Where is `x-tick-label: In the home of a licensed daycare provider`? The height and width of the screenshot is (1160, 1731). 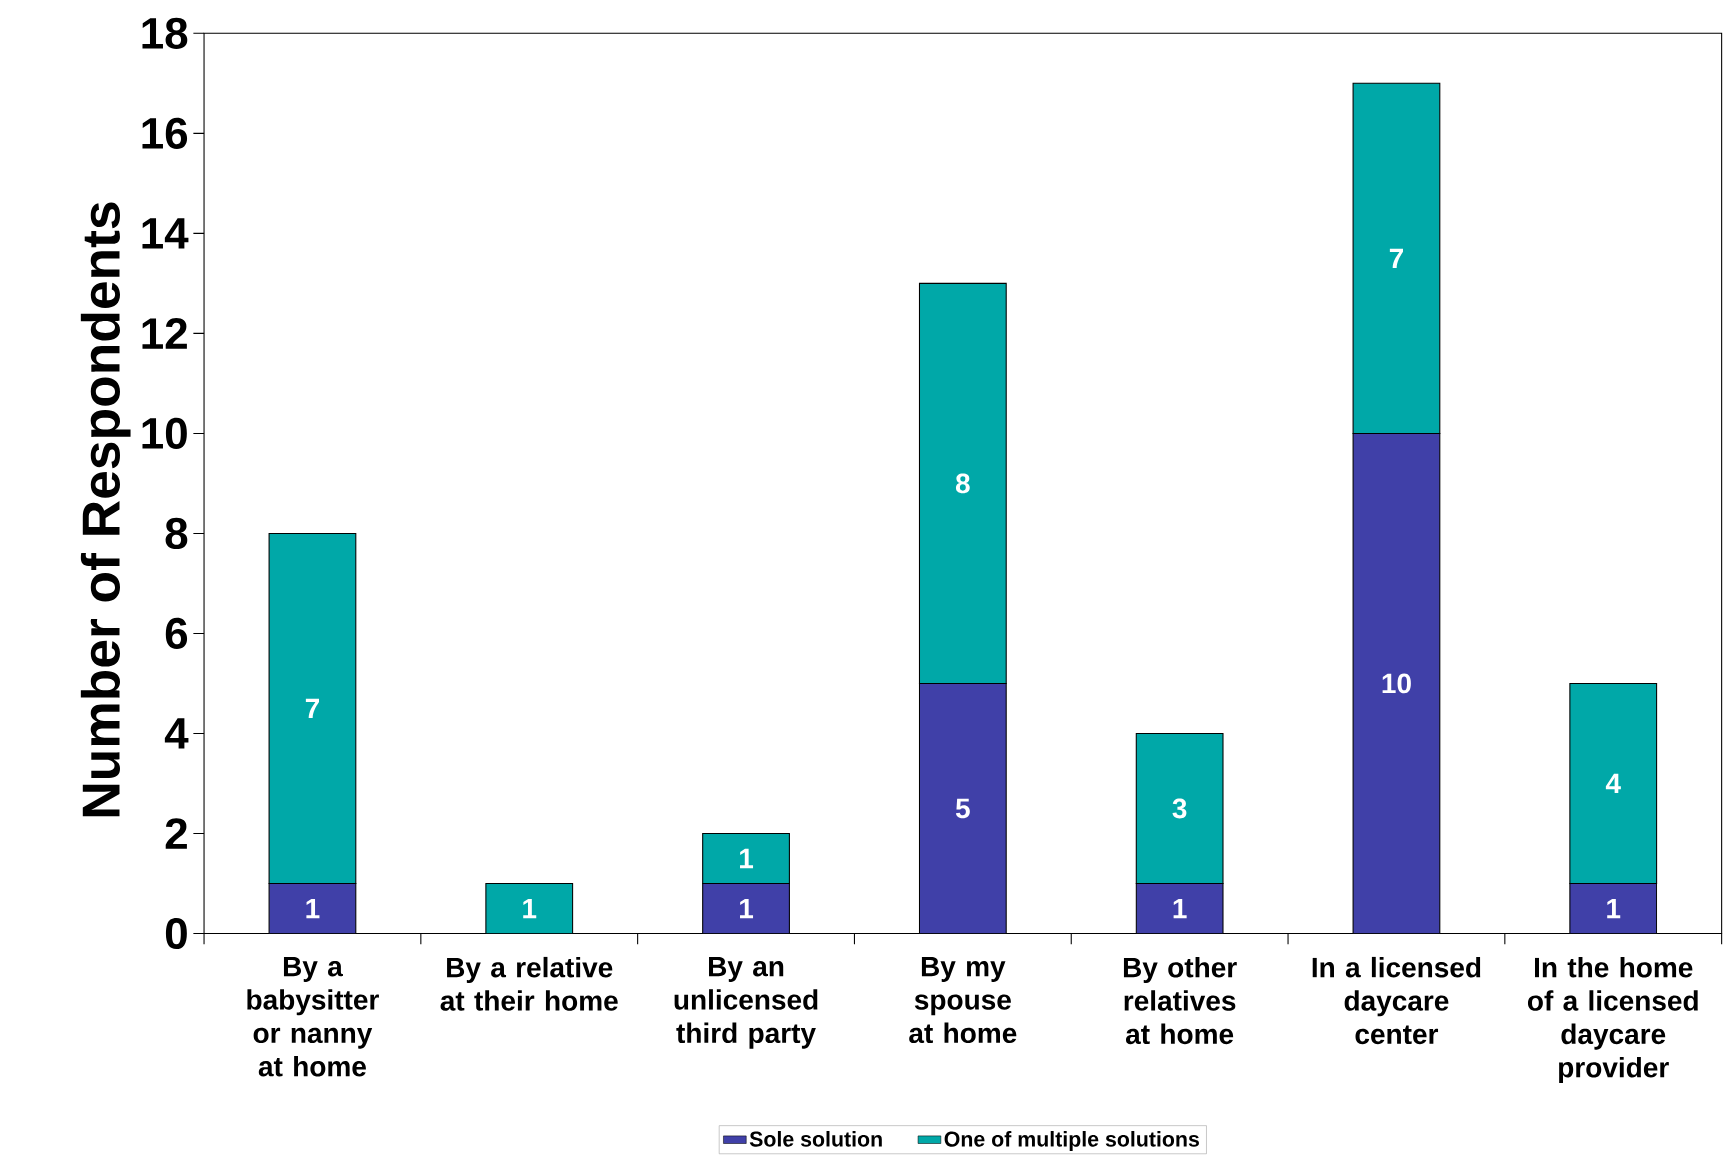
x-tick-label: In the home of a licensed daycare provider is located at coordinates (1612, 1019).